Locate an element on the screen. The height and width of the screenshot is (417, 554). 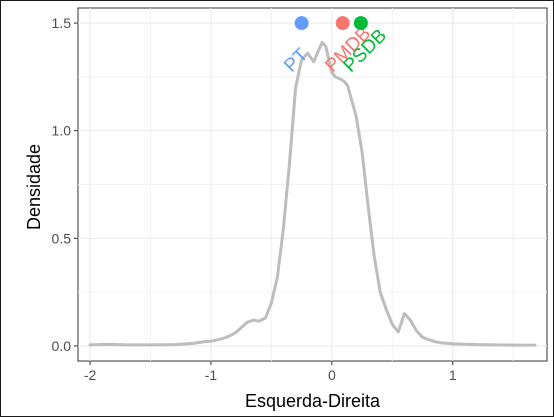
y-axis-title: Densidade is located at coordinates (34, 187).